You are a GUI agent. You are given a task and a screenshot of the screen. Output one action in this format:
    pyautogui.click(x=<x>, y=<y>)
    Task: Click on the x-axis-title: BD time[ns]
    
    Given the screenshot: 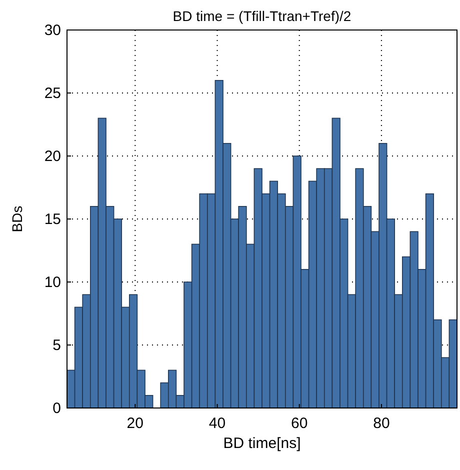 What is the action you would take?
    pyautogui.click(x=262, y=443)
    